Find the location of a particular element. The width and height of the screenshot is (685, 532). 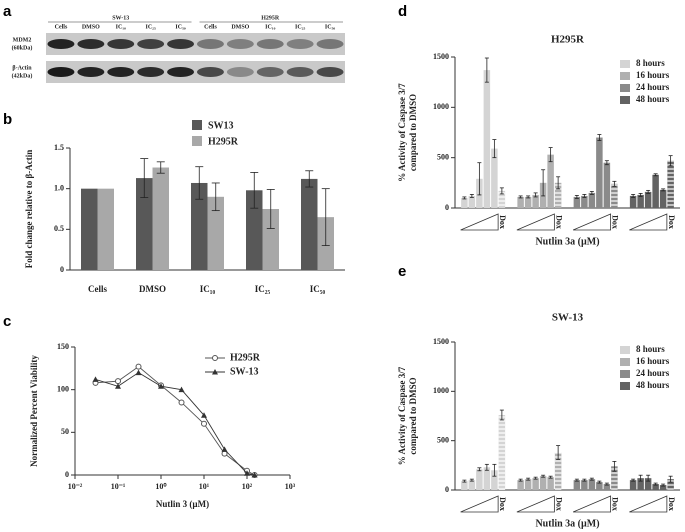

chart-title: SW-13 is located at coordinates (568, 318).